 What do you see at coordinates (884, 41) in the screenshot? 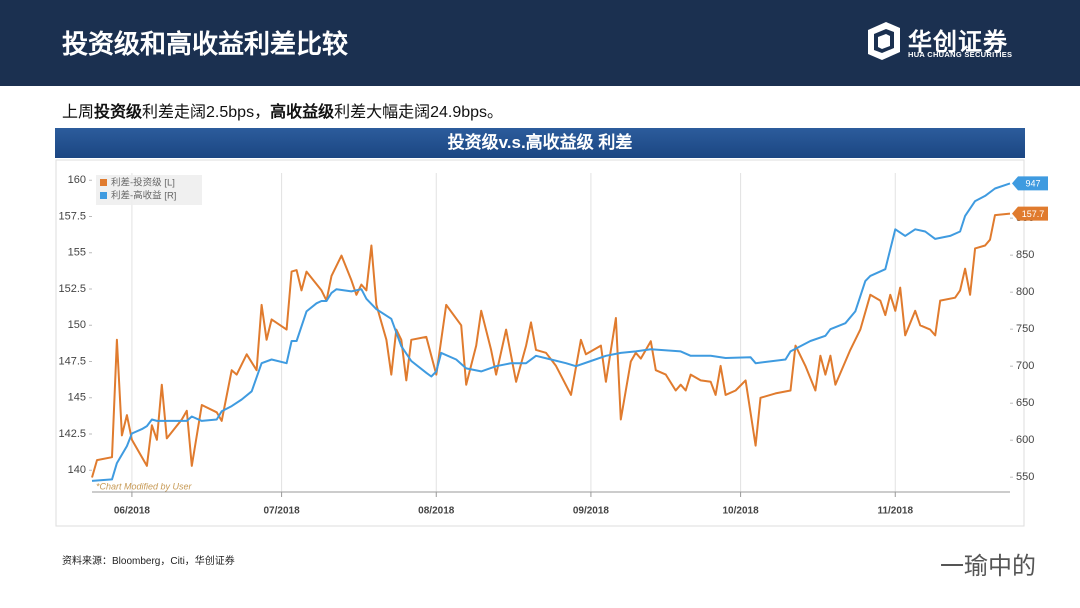
I see `logo-icon` at bounding box center [884, 41].